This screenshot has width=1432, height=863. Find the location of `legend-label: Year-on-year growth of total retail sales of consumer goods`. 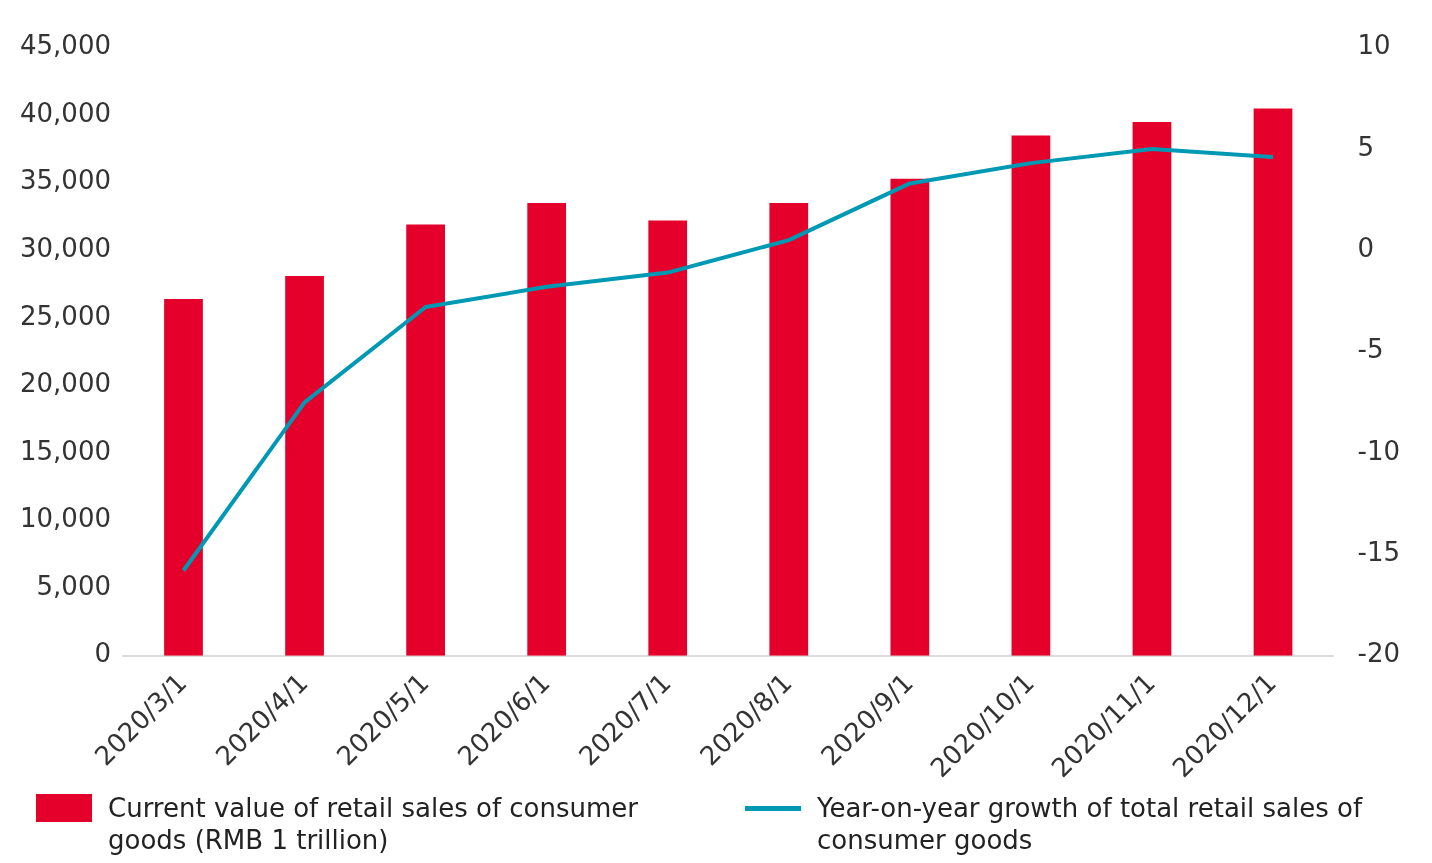

legend-label: Year-on-year growth of total retail sales of consumer goods is located at coordinates (1090, 824).